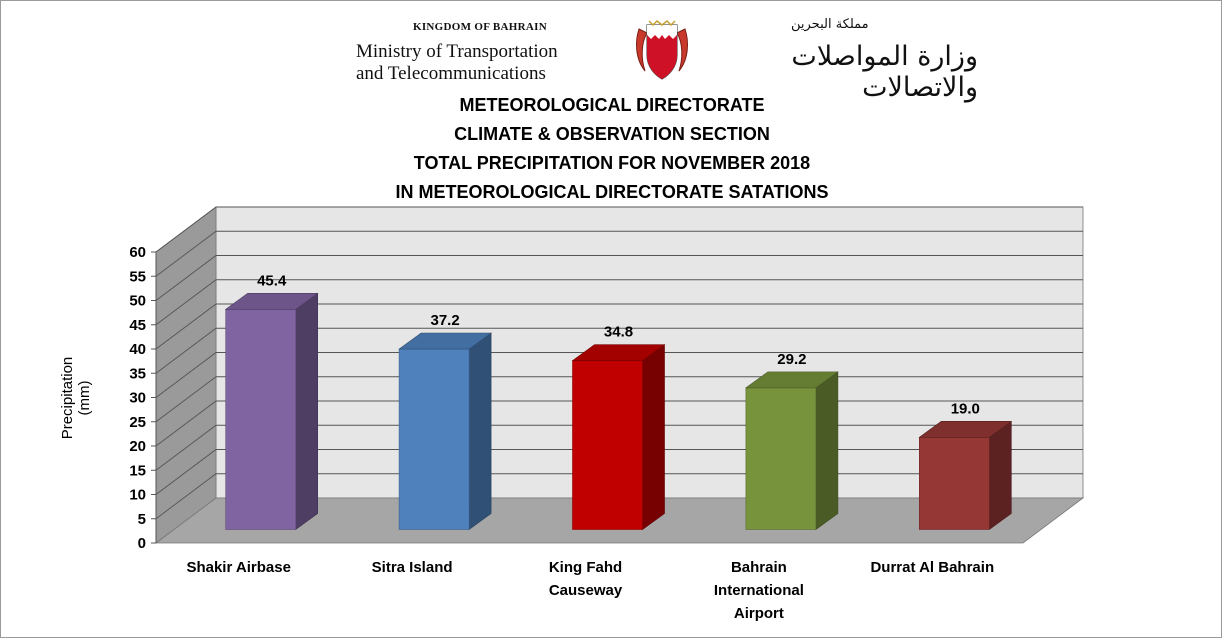 The image size is (1222, 638). I want to click on x-tick-label: Sitra Island, so click(412, 567).